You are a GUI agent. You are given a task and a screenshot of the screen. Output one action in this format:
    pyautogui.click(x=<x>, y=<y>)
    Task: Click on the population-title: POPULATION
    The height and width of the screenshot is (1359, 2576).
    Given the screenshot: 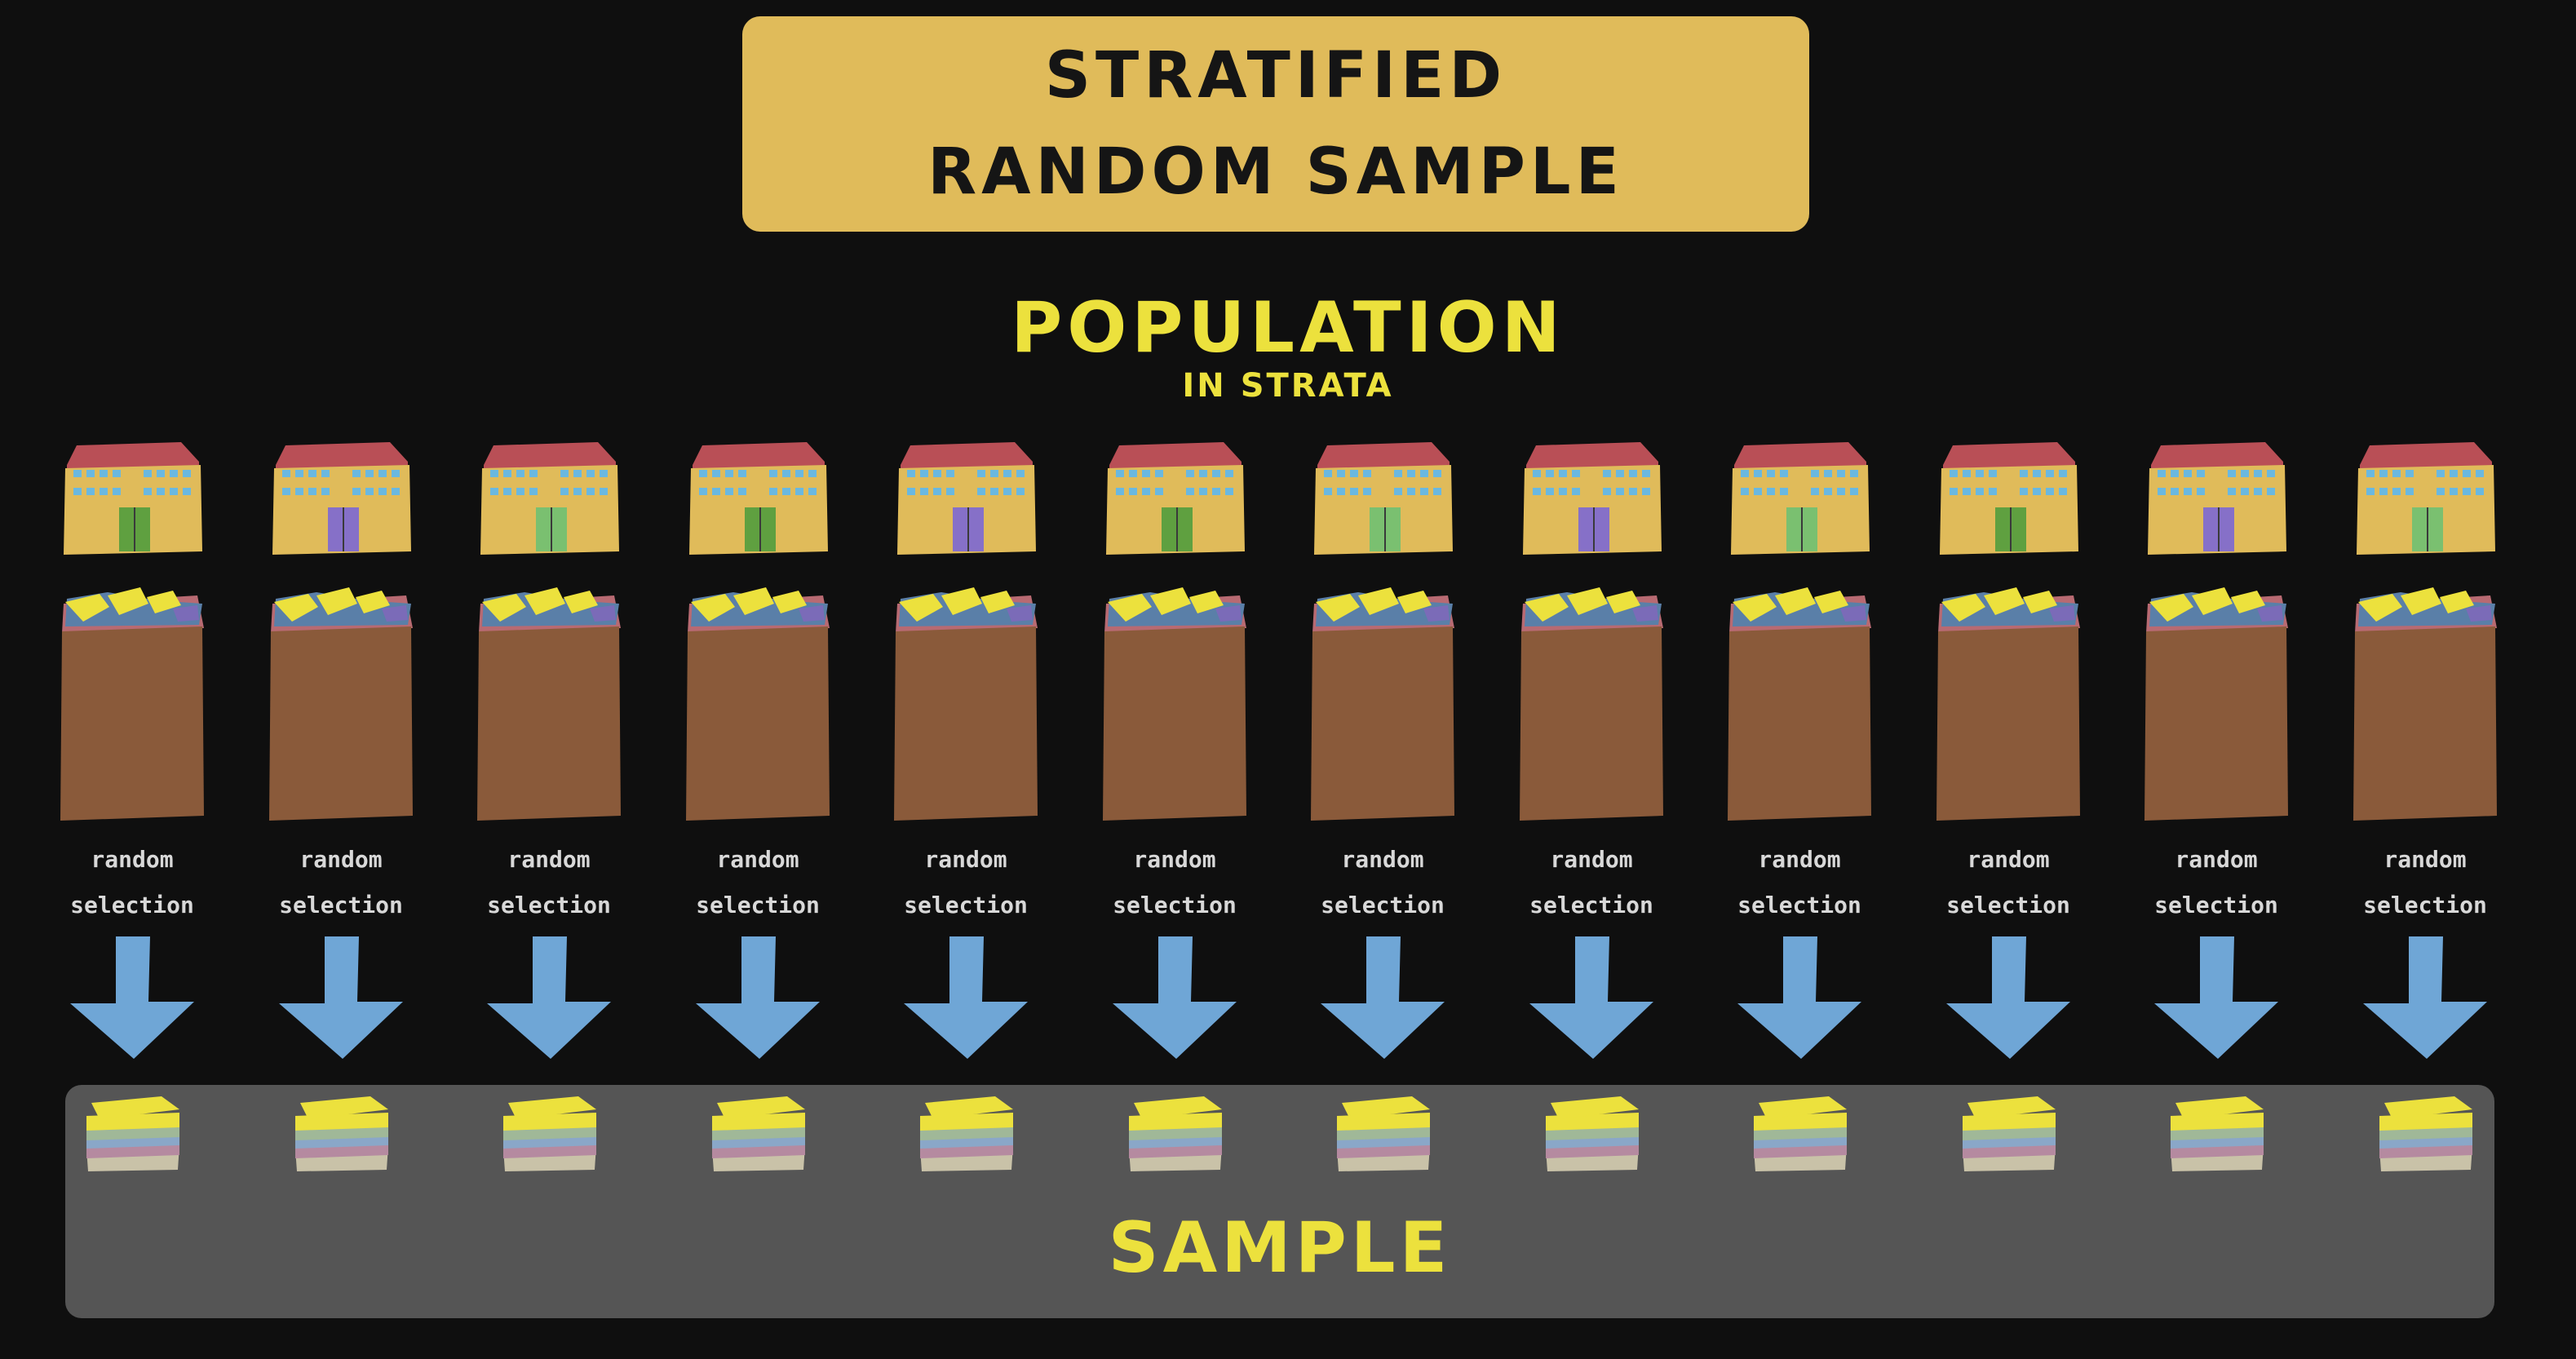 What is the action you would take?
    pyautogui.click(x=1288, y=328)
    